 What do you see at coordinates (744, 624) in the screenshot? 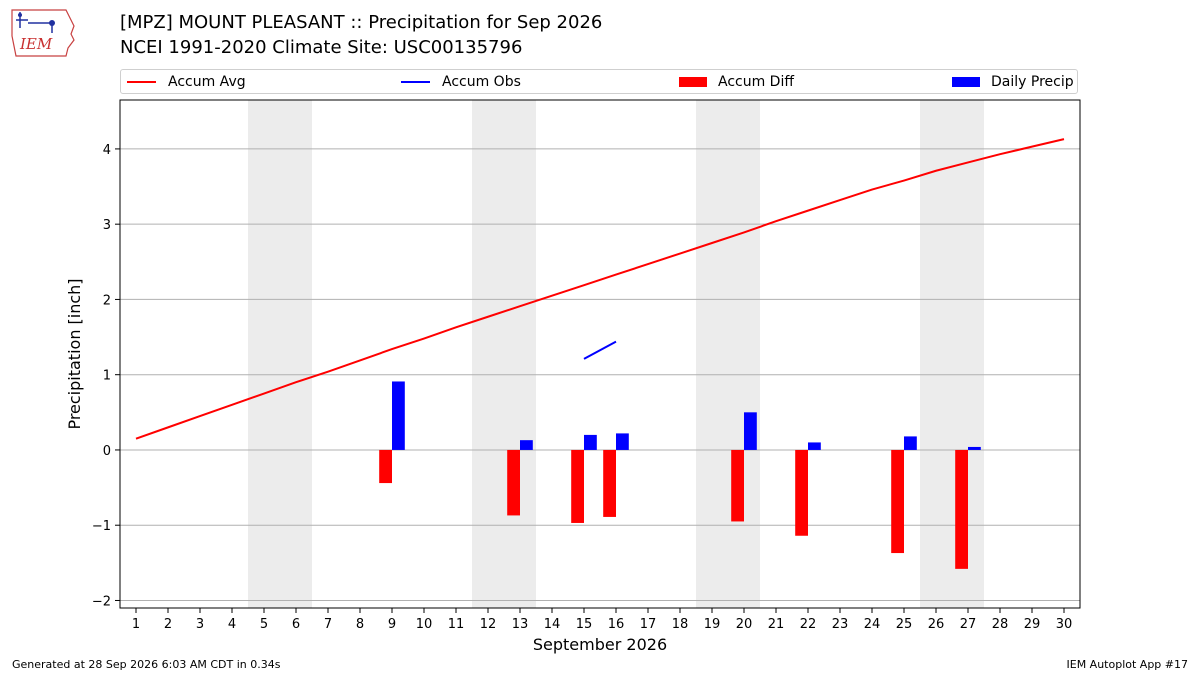
I see `x-tick-label: 20` at bounding box center [744, 624].